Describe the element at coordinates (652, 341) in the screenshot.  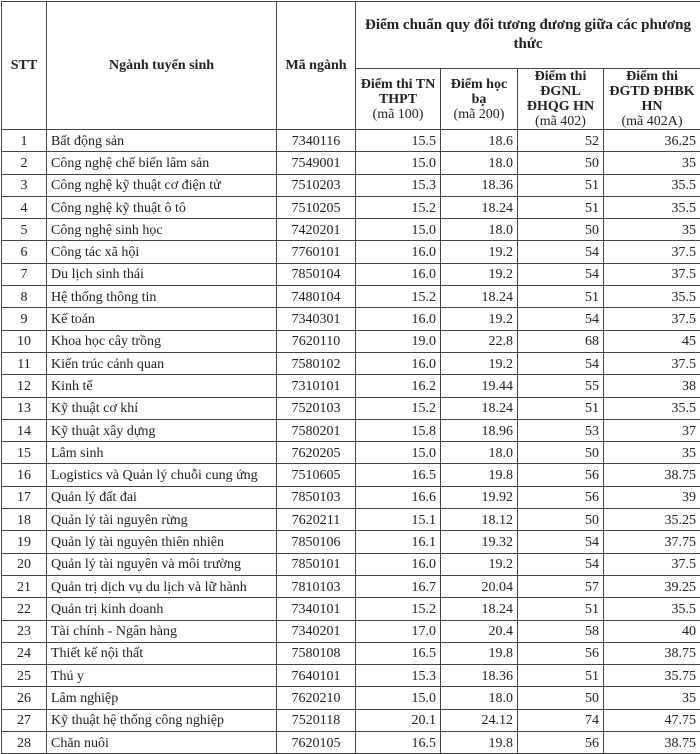
I see `score-dgtd: 45` at that location.